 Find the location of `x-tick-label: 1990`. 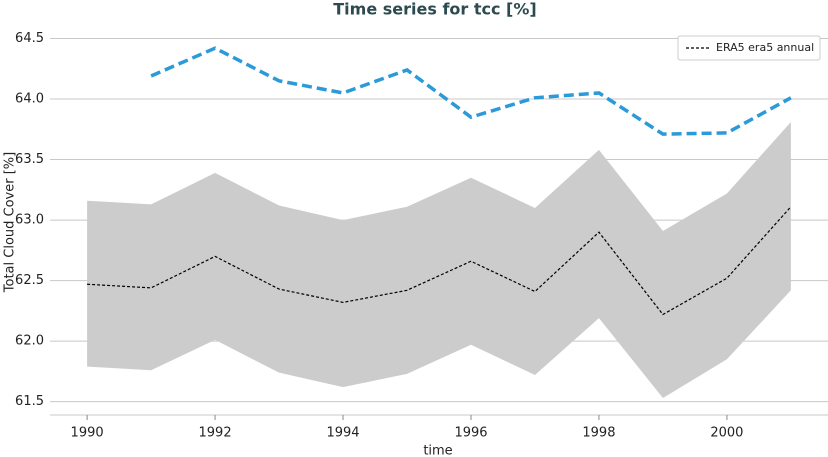

x-tick-label: 1990 is located at coordinates (87, 433).